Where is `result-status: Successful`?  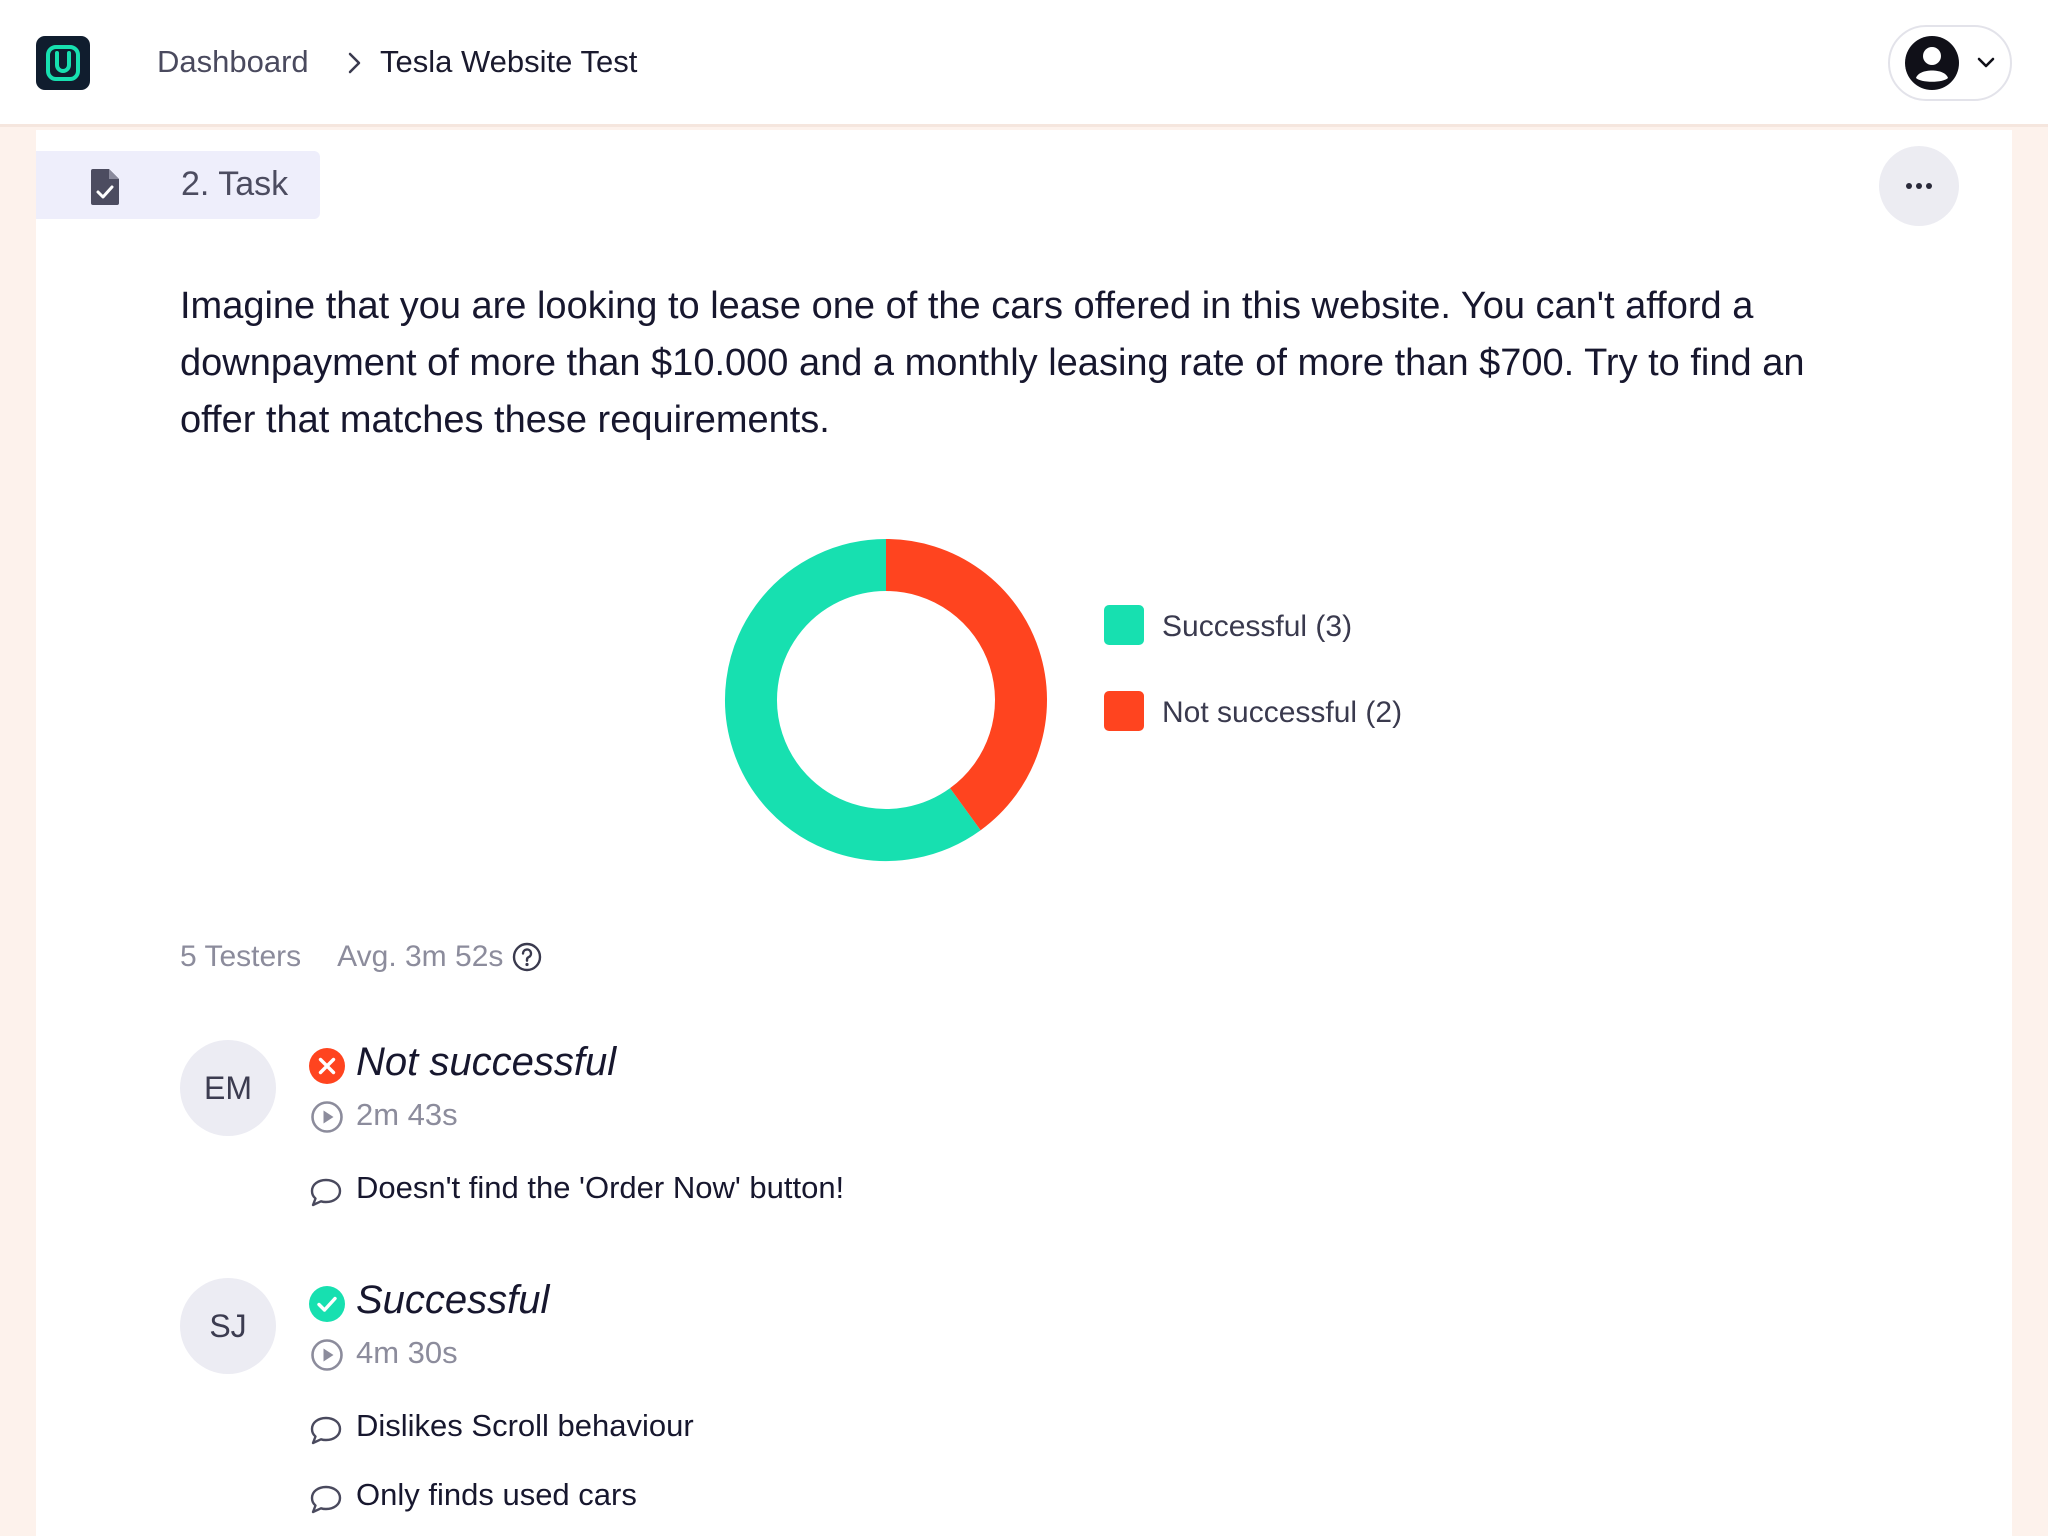
result-status: Successful is located at coordinates (453, 1300).